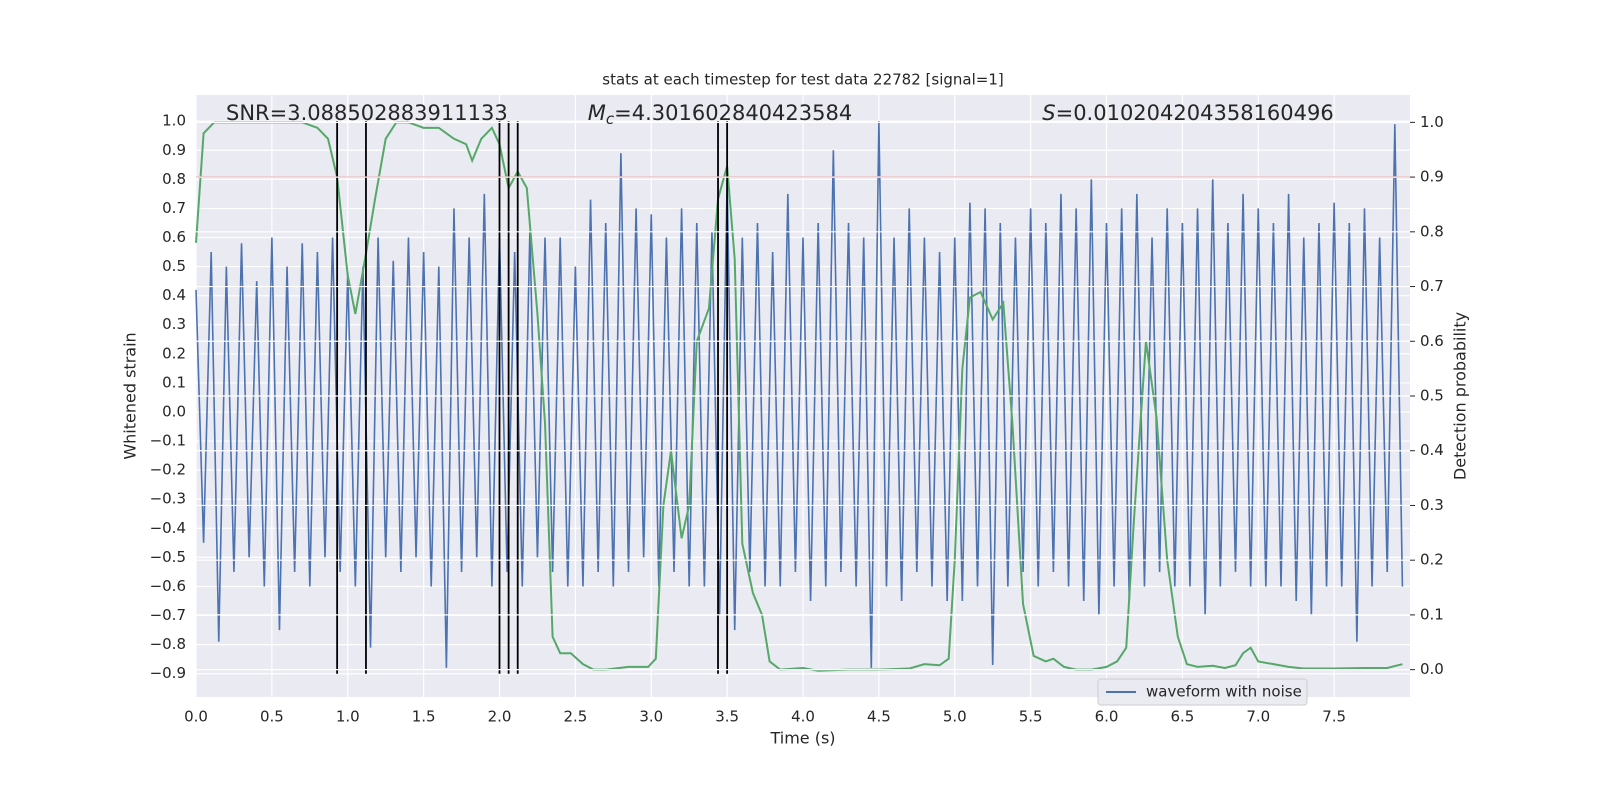 This screenshot has width=1600, height=800. I want to click on x-tick-label: 3.5, so click(727, 717).